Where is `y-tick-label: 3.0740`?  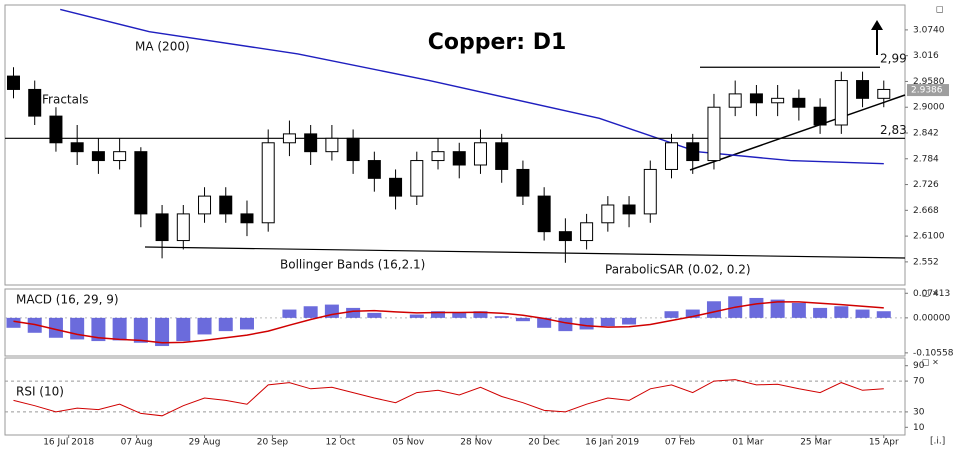
y-tick-label: 3.0740 is located at coordinates (929, 30).